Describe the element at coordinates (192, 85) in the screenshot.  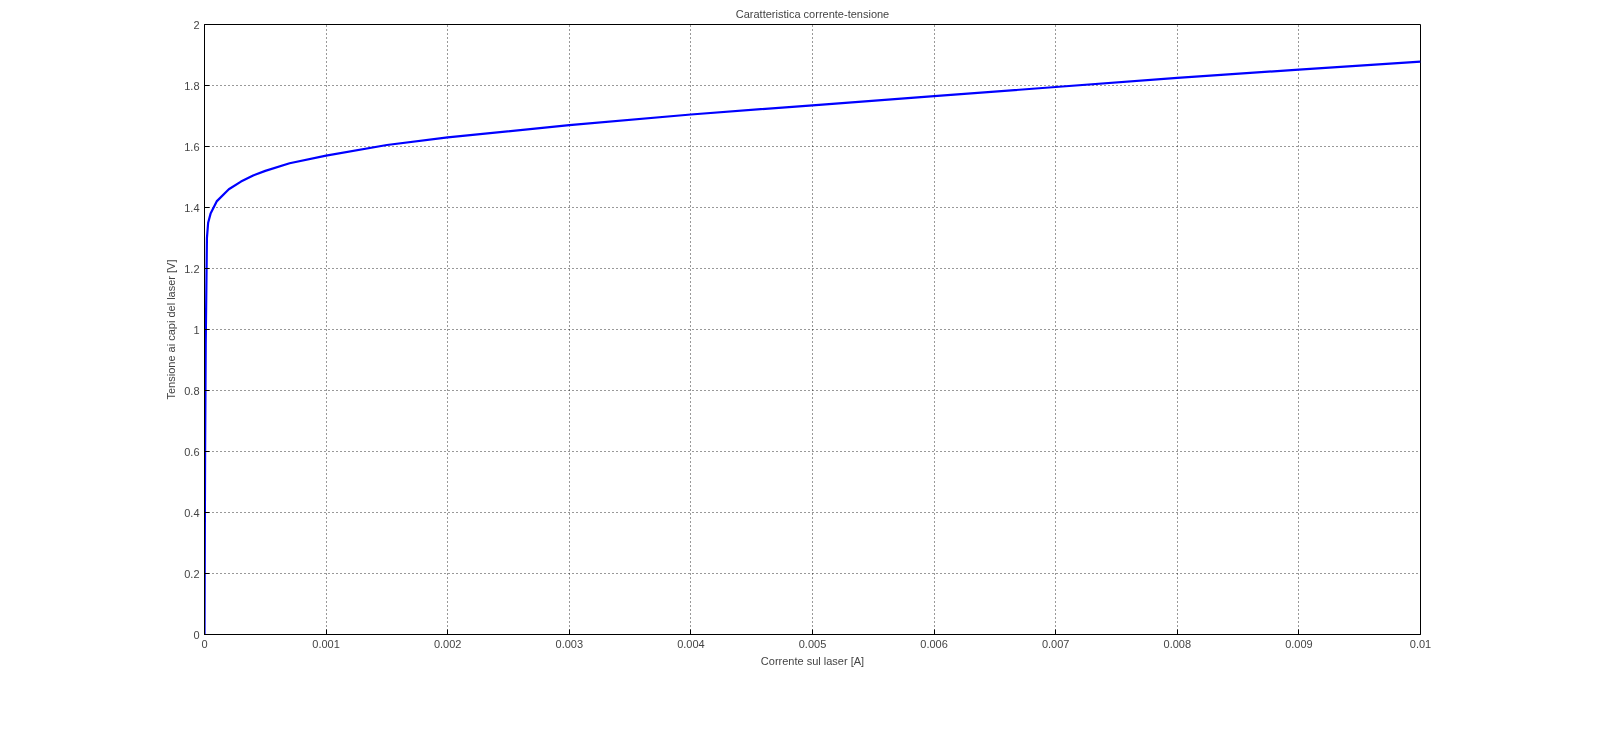
I see `y-tick-label: 1.8` at that location.